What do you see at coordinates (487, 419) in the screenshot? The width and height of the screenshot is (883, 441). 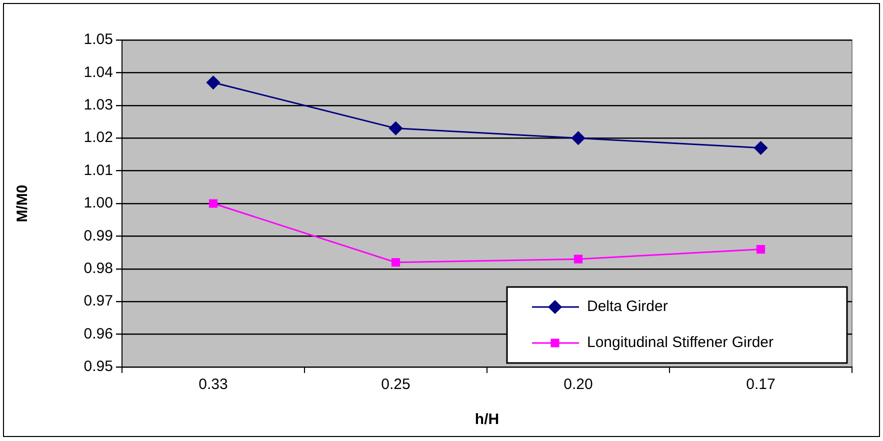 I see `x-axis-title: h/H` at bounding box center [487, 419].